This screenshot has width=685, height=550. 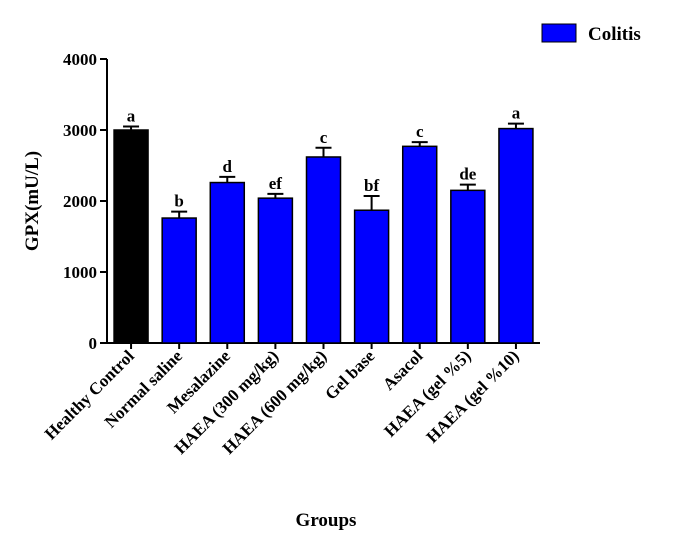 I want to click on y-tick-label: 2000, so click(x=80, y=201).